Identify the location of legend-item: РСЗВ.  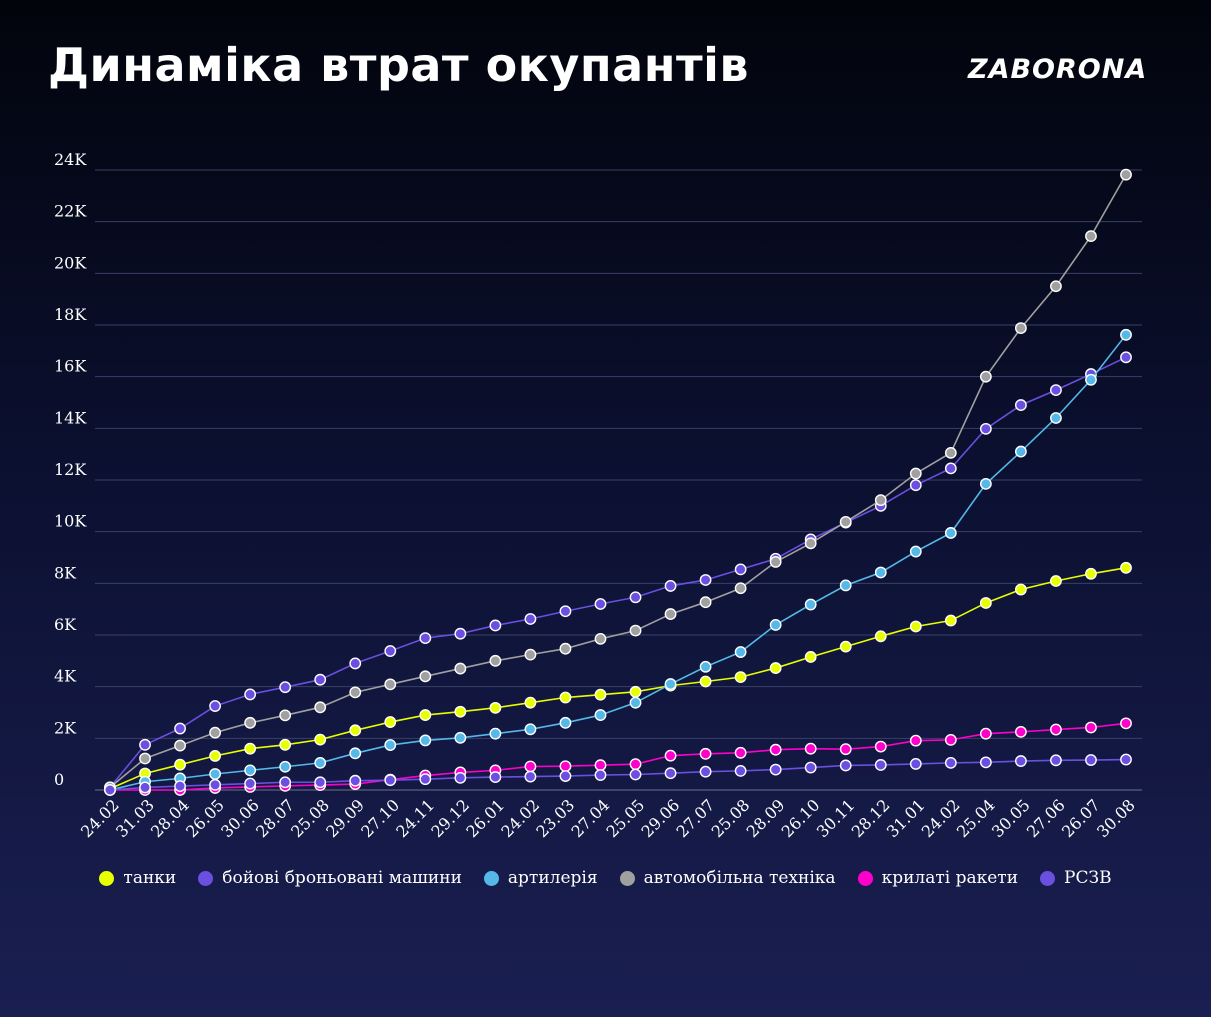
(1076, 878).